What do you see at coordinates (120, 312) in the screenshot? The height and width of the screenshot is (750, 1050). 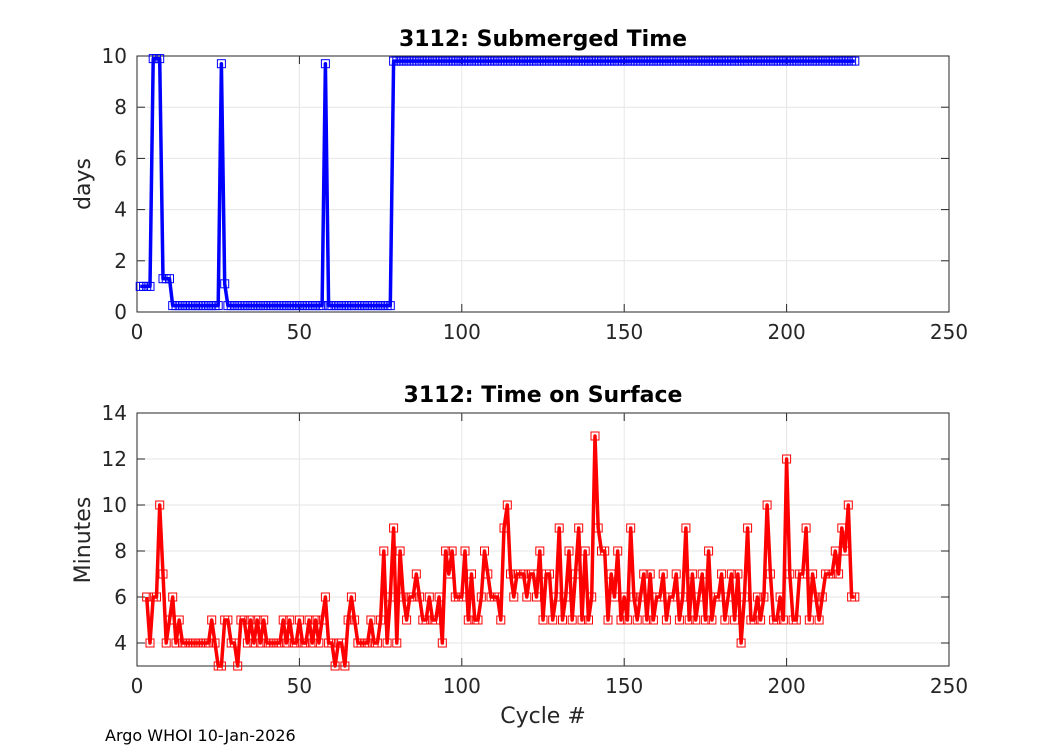 I see `submerged-time-ytick-label: 0` at bounding box center [120, 312].